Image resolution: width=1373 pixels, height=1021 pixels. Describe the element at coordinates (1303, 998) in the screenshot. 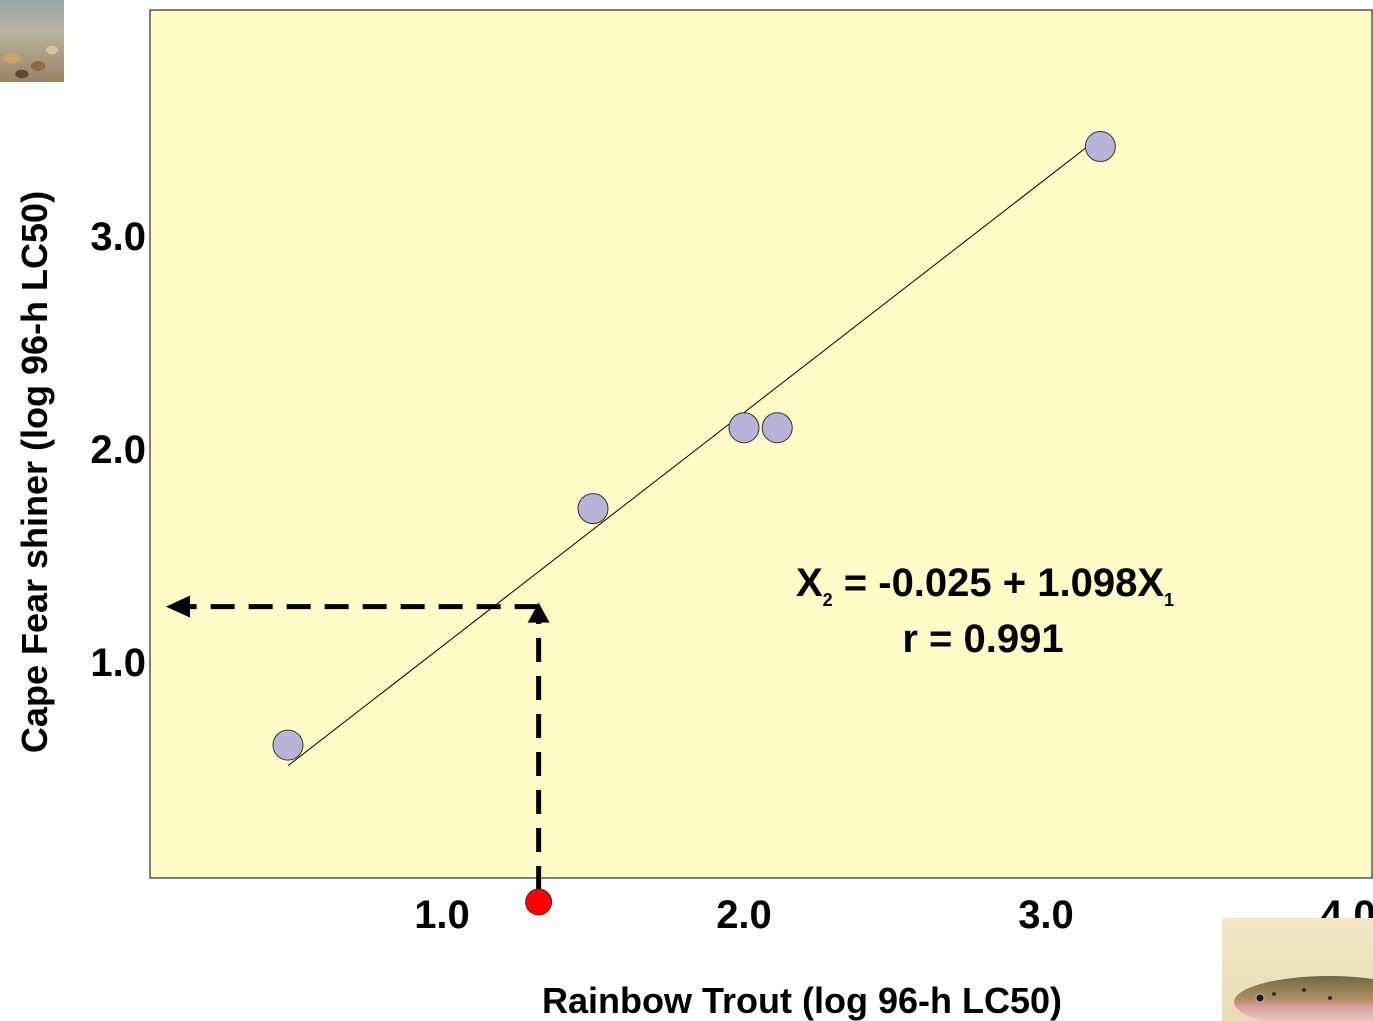

I see `trout-fish-image` at that location.